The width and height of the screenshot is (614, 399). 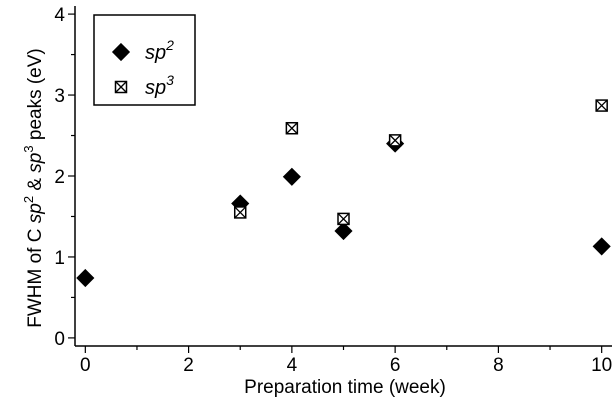 I want to click on y-axis-title-term2-sup: 3, so click(x=28, y=148).